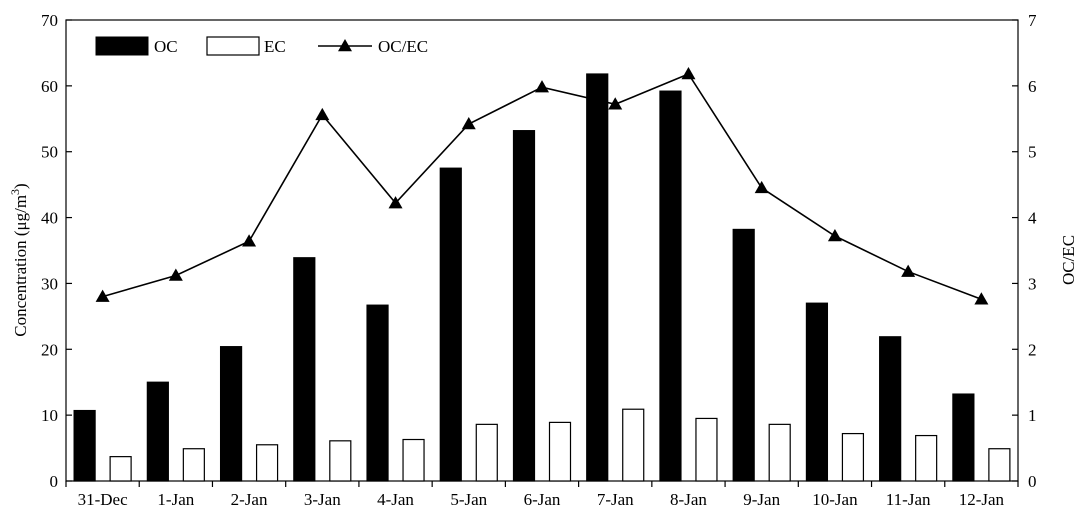 The height and width of the screenshot is (511, 1089). What do you see at coordinates (54, 481) in the screenshot?
I see `y-tick-label: 0` at bounding box center [54, 481].